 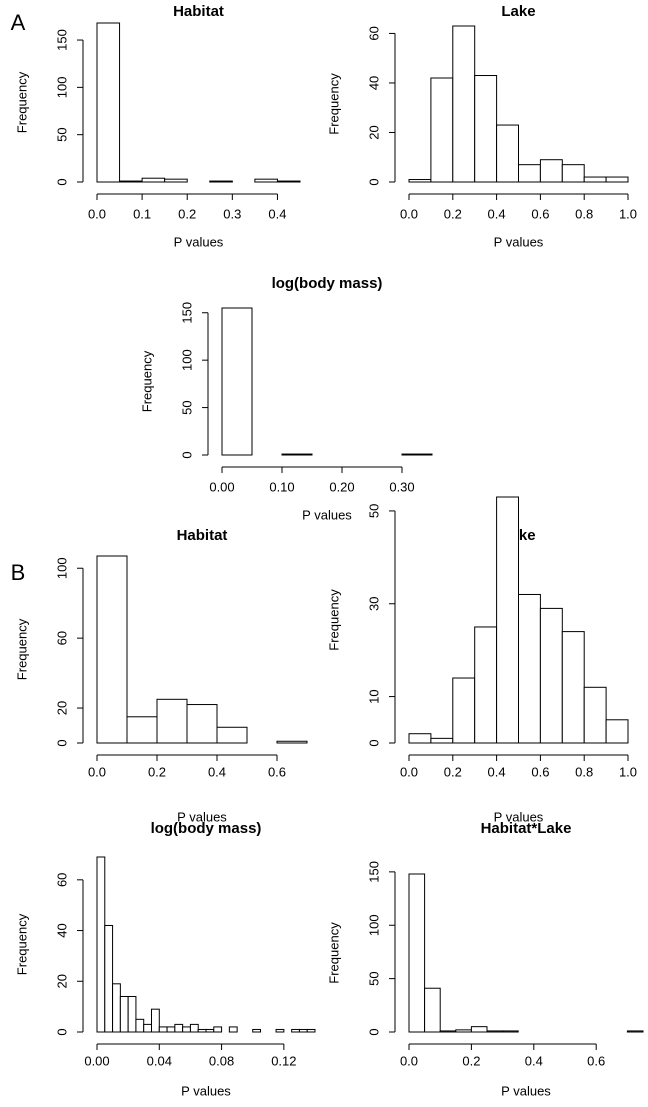 What do you see at coordinates (373, 604) in the screenshot?
I see `y-tick-label: 30` at bounding box center [373, 604].